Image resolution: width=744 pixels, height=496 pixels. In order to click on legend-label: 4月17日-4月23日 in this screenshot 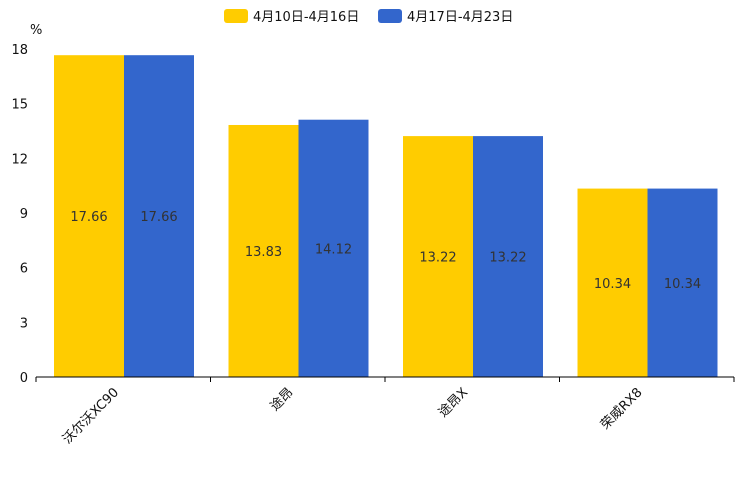, I will do `click(460, 17)`.